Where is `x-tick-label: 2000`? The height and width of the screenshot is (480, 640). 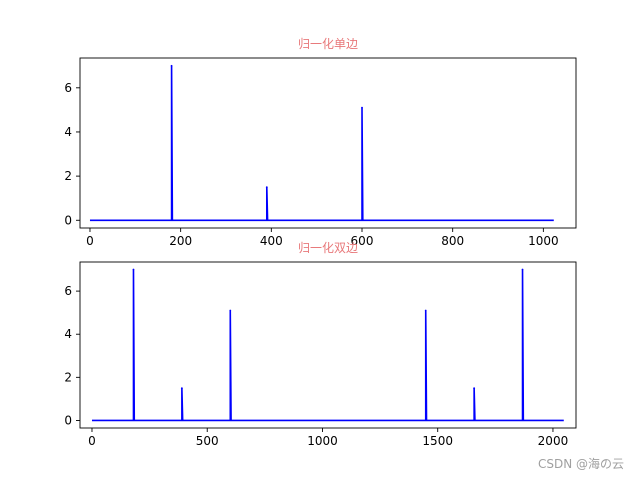
x-tick-label: 2000 is located at coordinates (553, 441).